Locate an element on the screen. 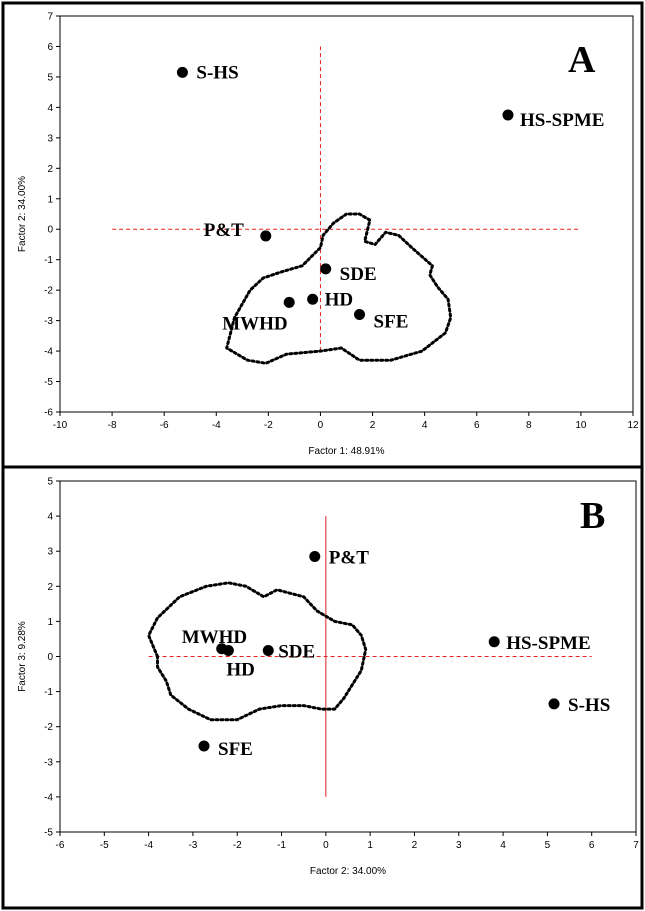  x-axis-title: Factor 2: 34.00% is located at coordinates (348, 871).